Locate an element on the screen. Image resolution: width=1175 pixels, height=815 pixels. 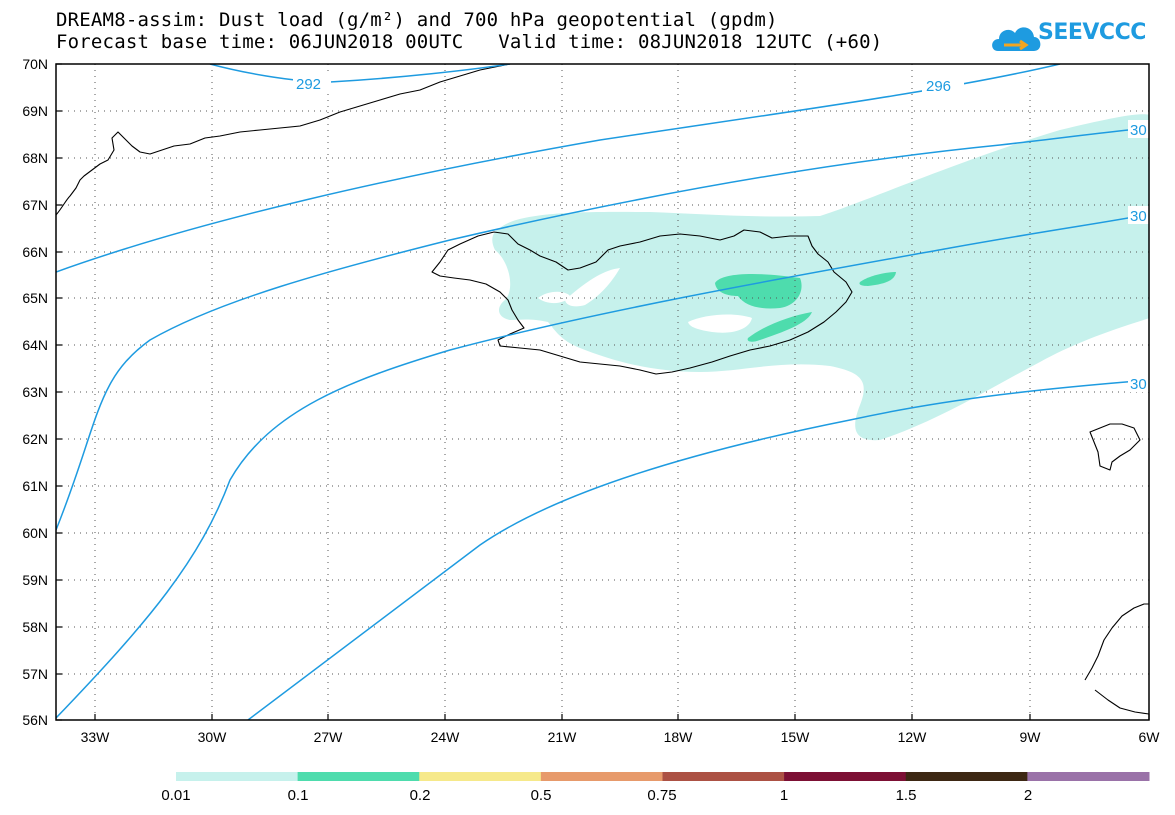
lon-label: 30W is located at coordinates (213, 737).